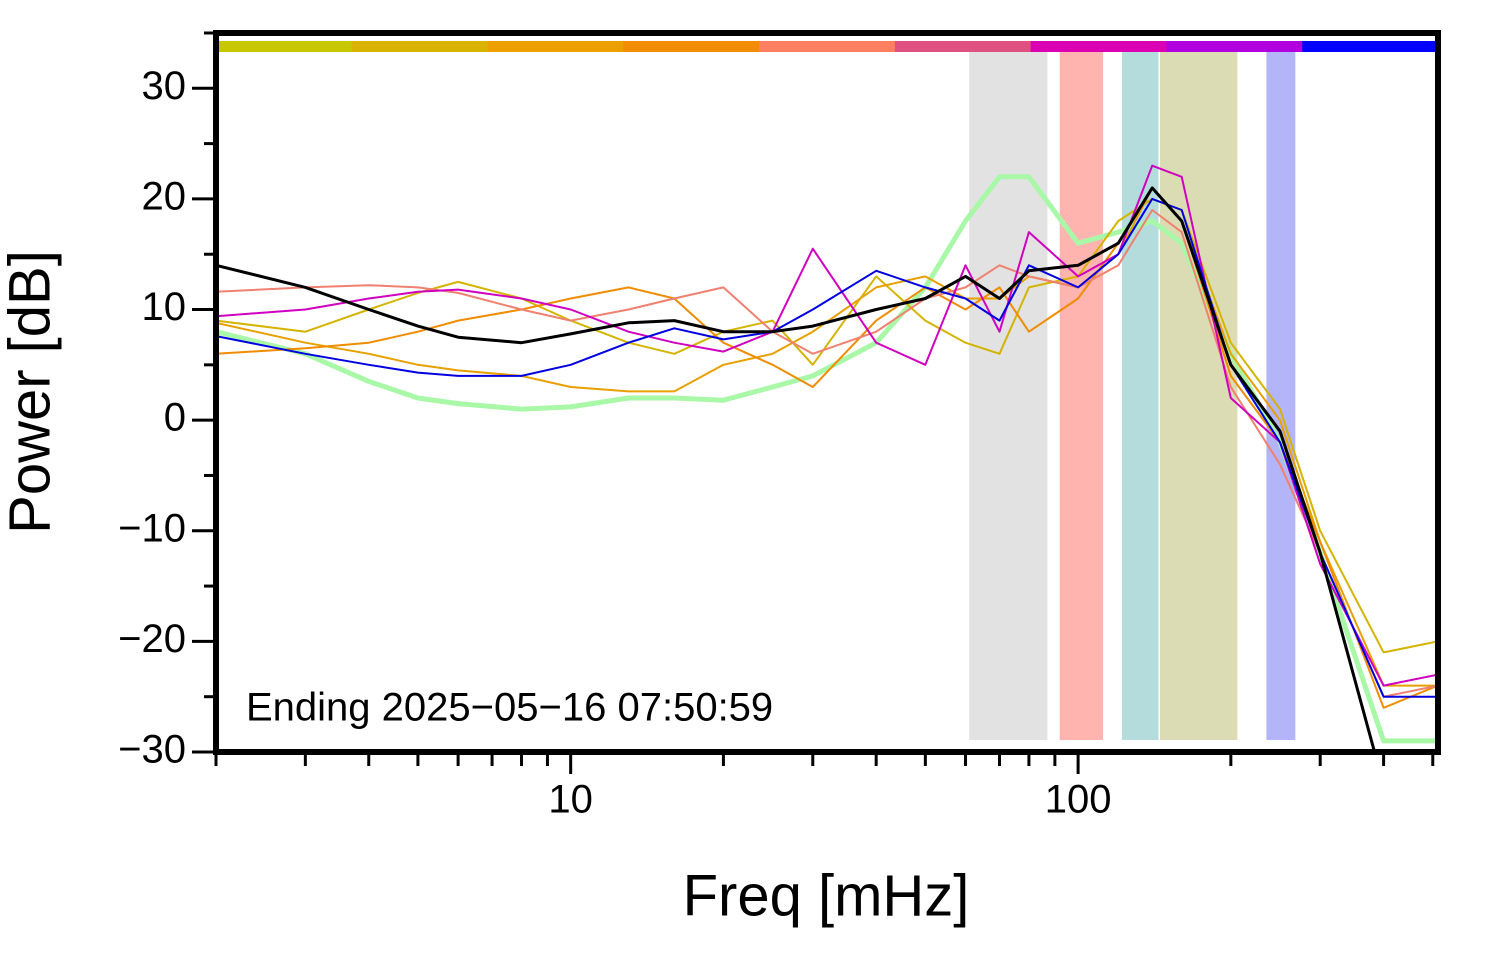 The width and height of the screenshot is (1494, 957). What do you see at coordinates (164, 196) in the screenshot?
I see `y-tick-label: 20` at bounding box center [164, 196].